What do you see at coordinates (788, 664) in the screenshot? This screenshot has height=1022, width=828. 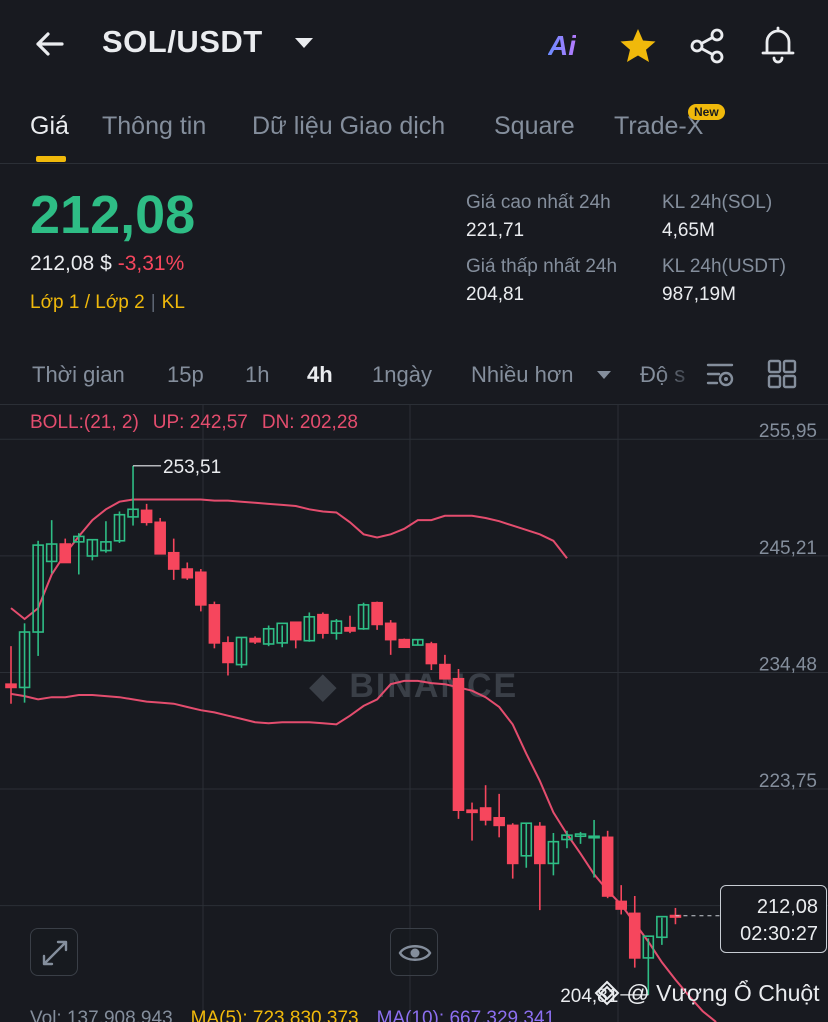 I see `y-tick-label: 234,48` at bounding box center [788, 664].